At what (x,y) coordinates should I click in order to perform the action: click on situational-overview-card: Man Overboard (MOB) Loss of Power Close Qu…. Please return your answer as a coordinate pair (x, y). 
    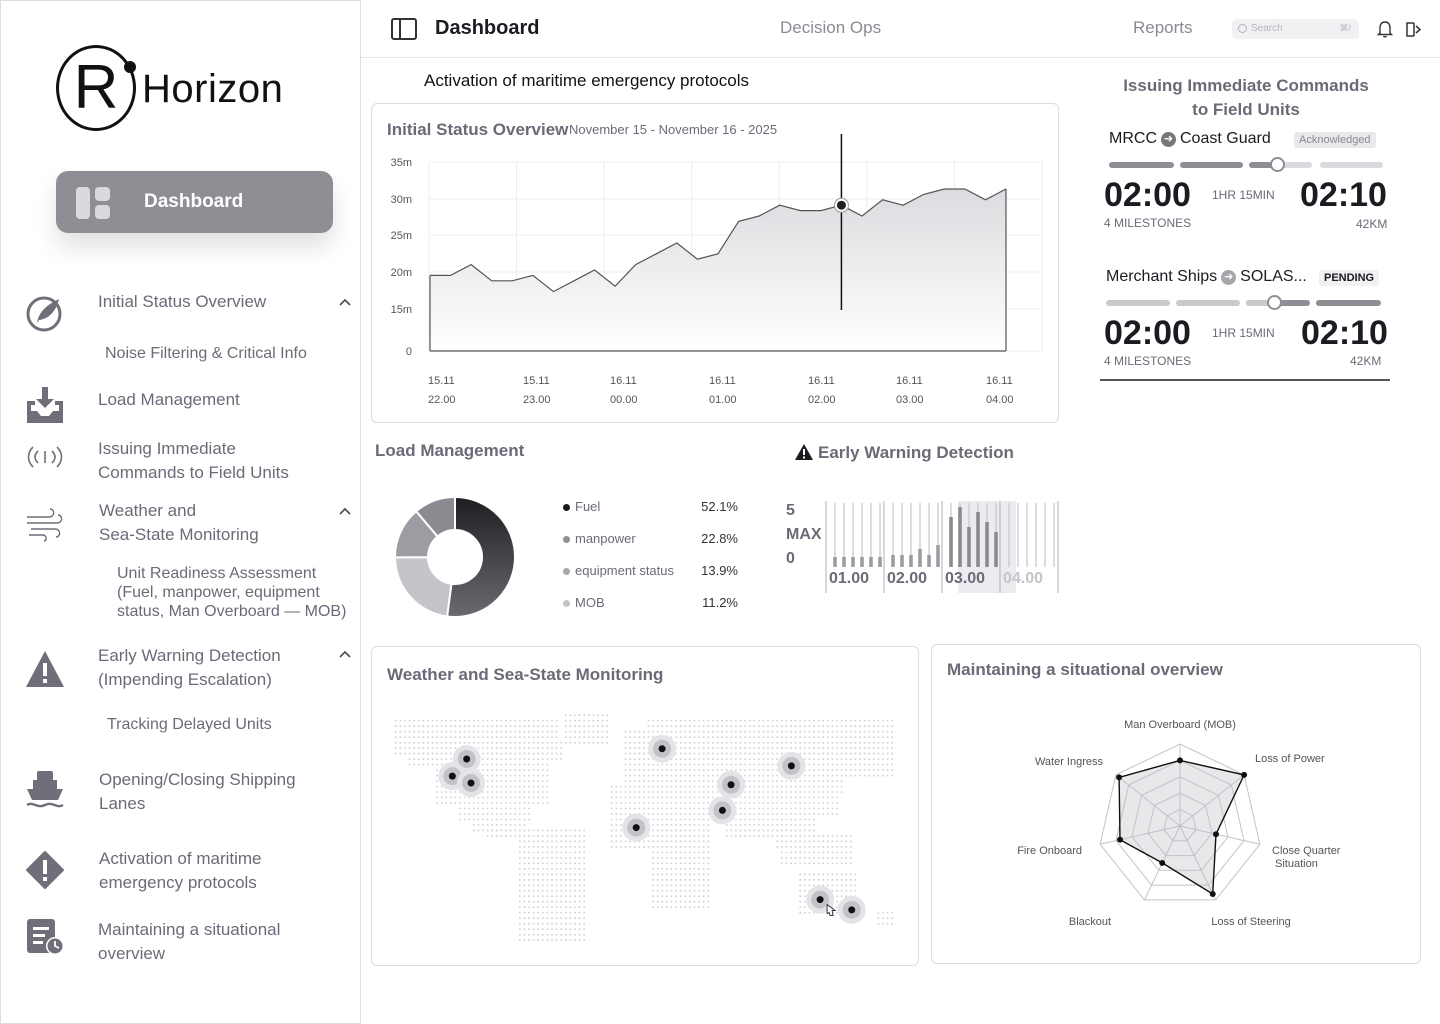
    Looking at the image, I should click on (1176, 804).